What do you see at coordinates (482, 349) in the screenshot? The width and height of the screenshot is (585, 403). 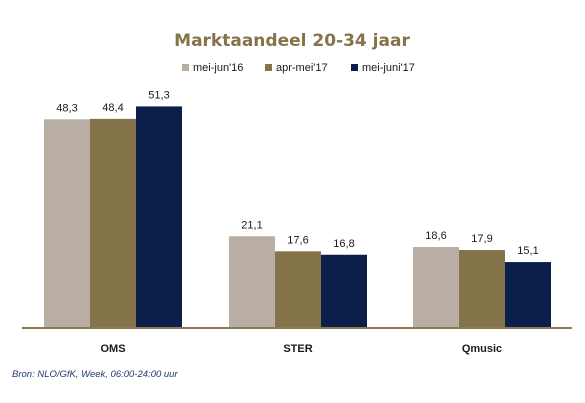 I see `category-label-qmusic: Qmusic` at bounding box center [482, 349].